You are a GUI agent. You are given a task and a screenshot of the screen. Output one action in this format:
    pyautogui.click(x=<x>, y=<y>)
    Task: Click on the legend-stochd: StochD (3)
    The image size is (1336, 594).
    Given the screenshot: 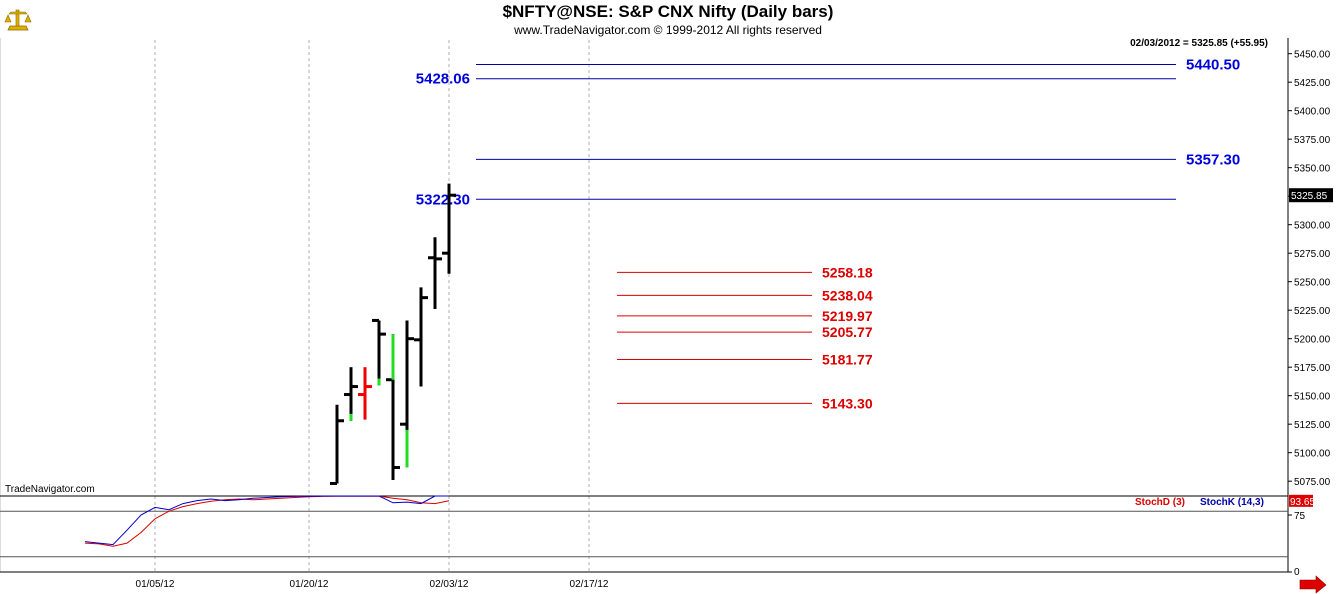 What is the action you would take?
    pyautogui.click(x=1160, y=502)
    